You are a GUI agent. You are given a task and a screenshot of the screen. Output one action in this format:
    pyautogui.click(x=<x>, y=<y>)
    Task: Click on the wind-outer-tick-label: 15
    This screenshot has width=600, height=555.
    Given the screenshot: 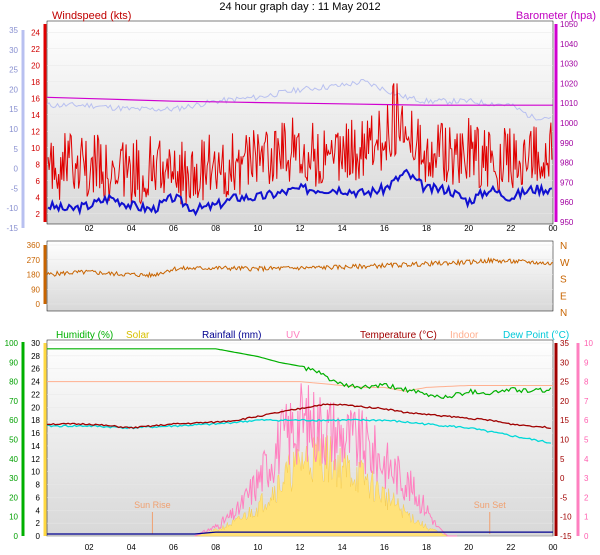 What is the action you would take?
    pyautogui.click(x=13, y=109)
    